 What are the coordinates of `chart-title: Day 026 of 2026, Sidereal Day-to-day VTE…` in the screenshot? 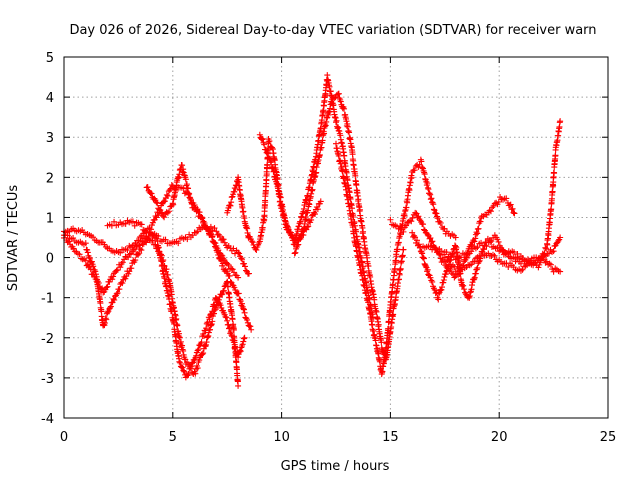 It's located at (332, 30).